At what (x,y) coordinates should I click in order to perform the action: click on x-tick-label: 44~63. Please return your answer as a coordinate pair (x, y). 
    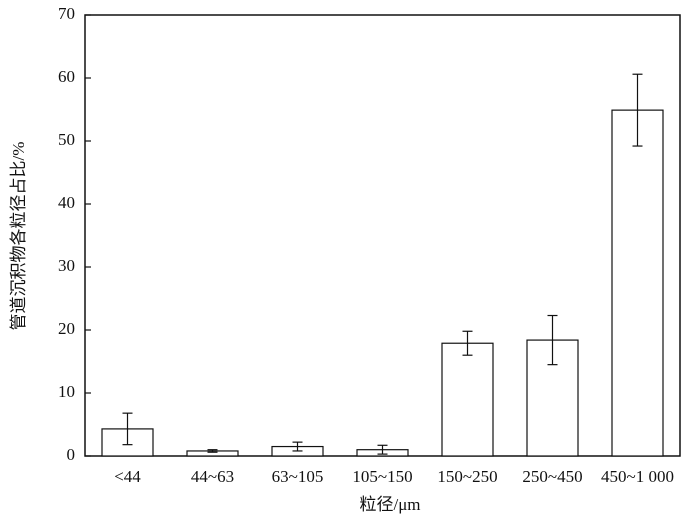
    Looking at the image, I should click on (212, 476).